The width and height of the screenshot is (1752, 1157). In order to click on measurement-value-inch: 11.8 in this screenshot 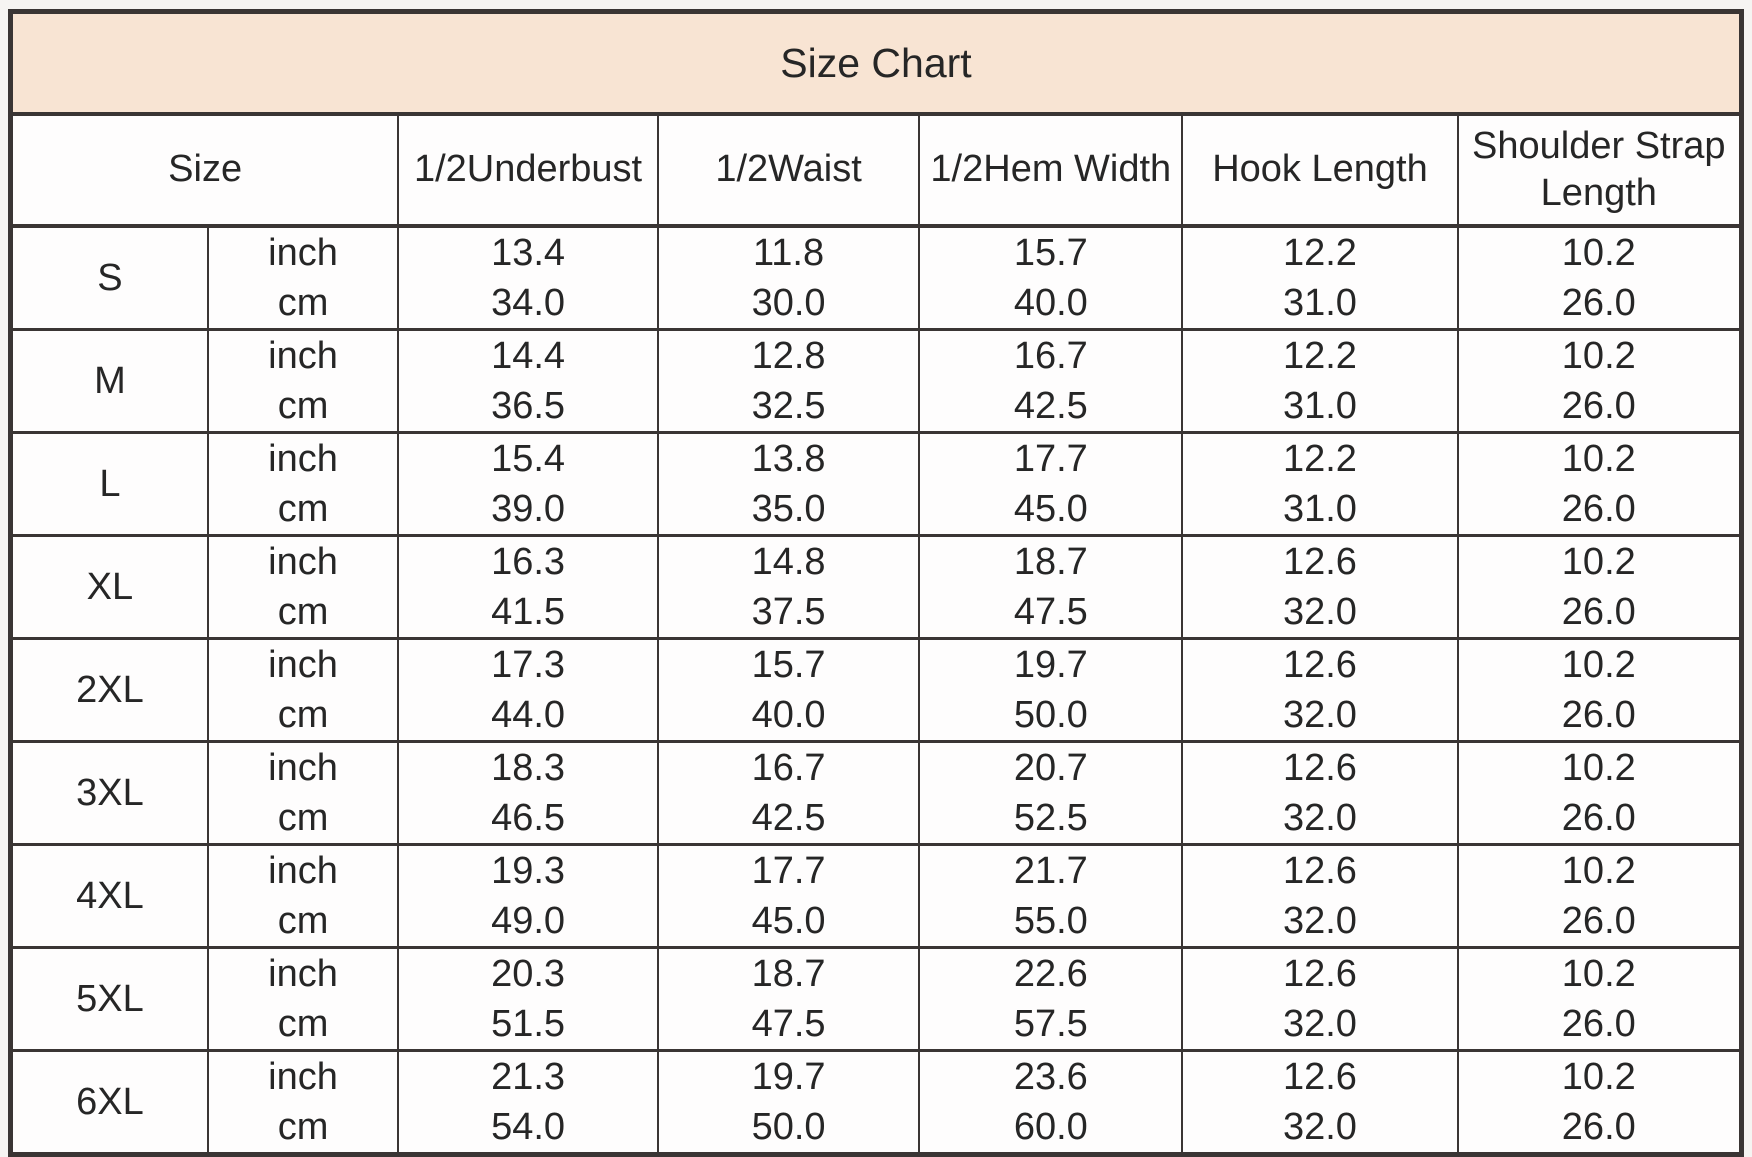, I will do `click(788, 253)`.